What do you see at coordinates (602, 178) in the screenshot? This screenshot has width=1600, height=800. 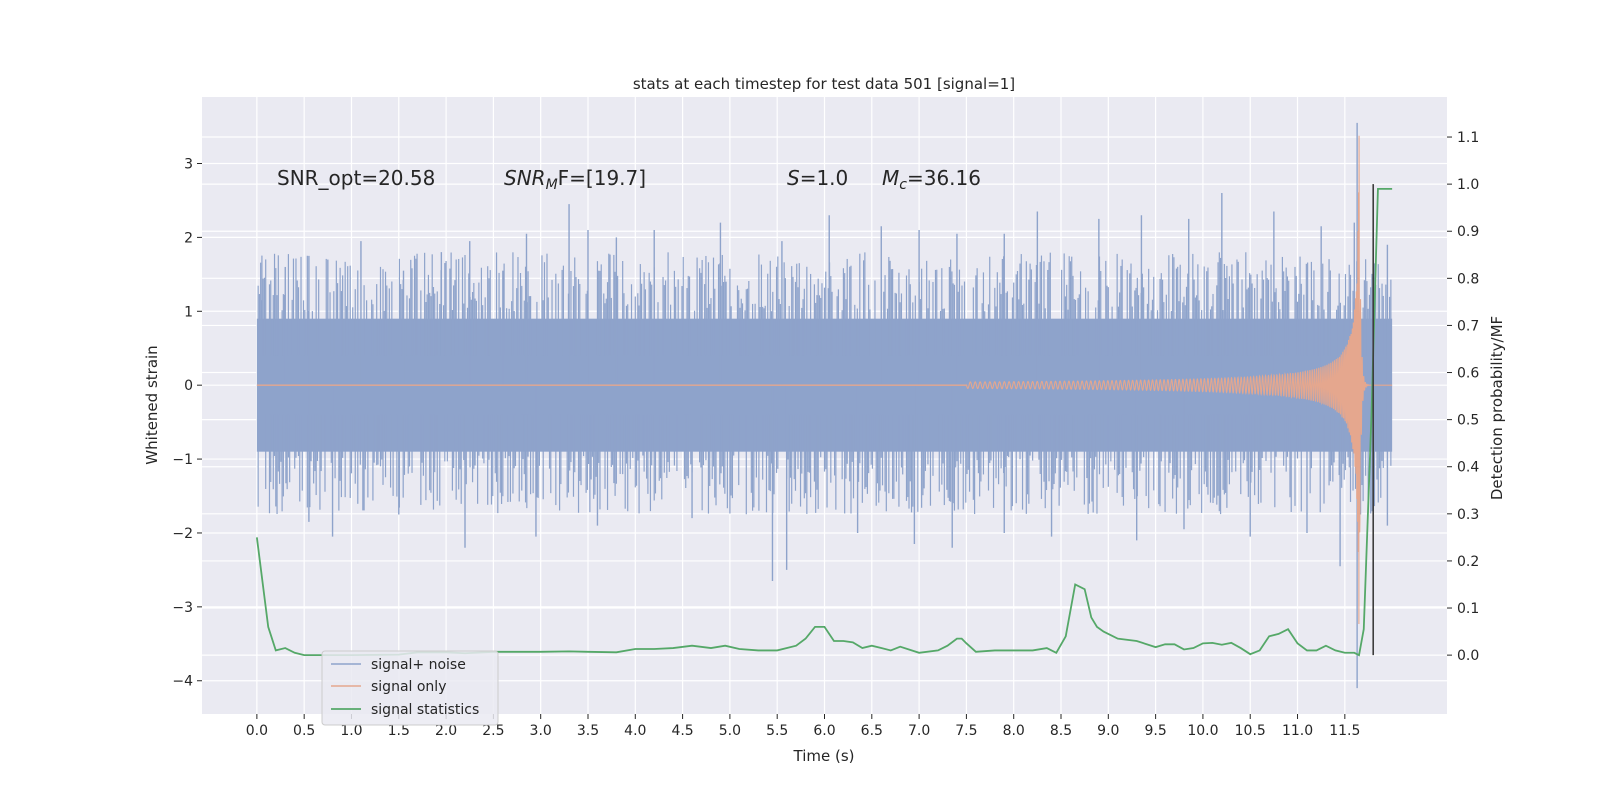 I see `annotation-snr-mf-tail: F=[19.7]` at bounding box center [602, 178].